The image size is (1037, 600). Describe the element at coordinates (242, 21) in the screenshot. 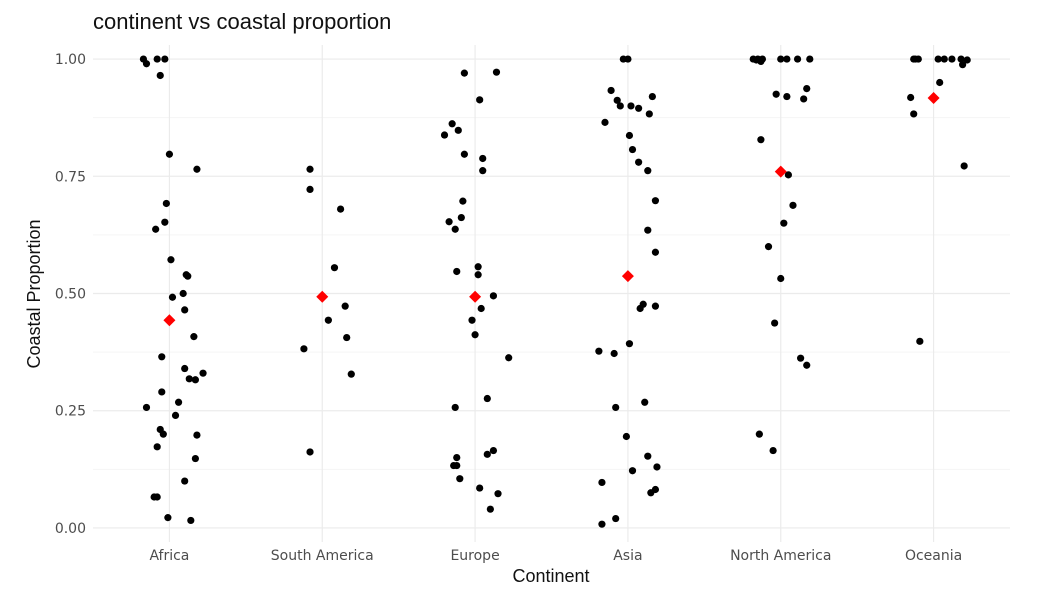

I see `chart-title: continent vs coastal proportion` at that location.